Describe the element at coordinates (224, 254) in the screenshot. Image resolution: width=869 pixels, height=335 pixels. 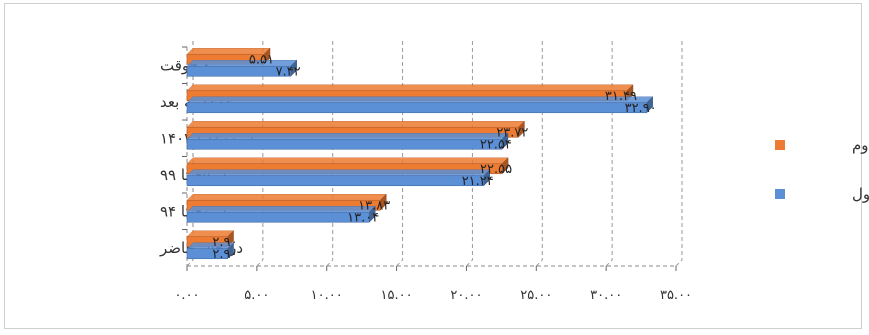
I see `value-label-round1: ۲.۹۰` at that location.